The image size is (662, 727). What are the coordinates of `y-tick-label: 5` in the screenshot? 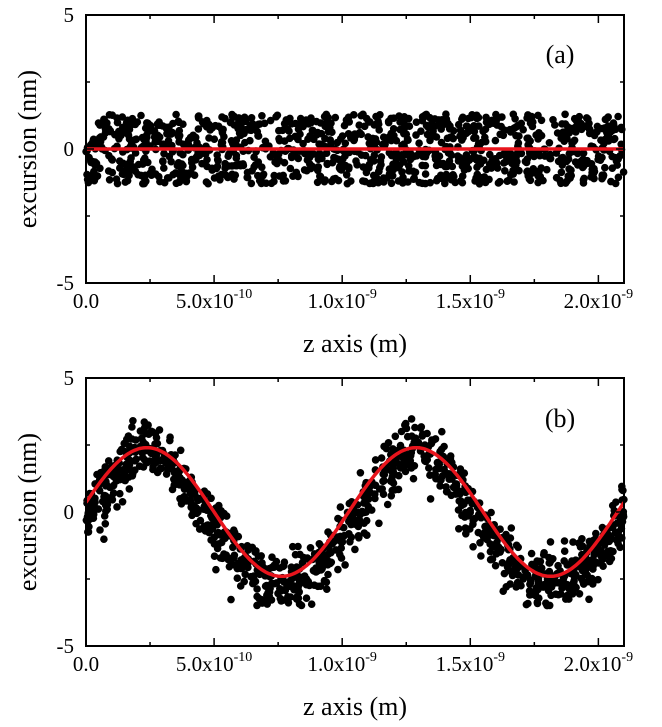 It's located at (69, 378).